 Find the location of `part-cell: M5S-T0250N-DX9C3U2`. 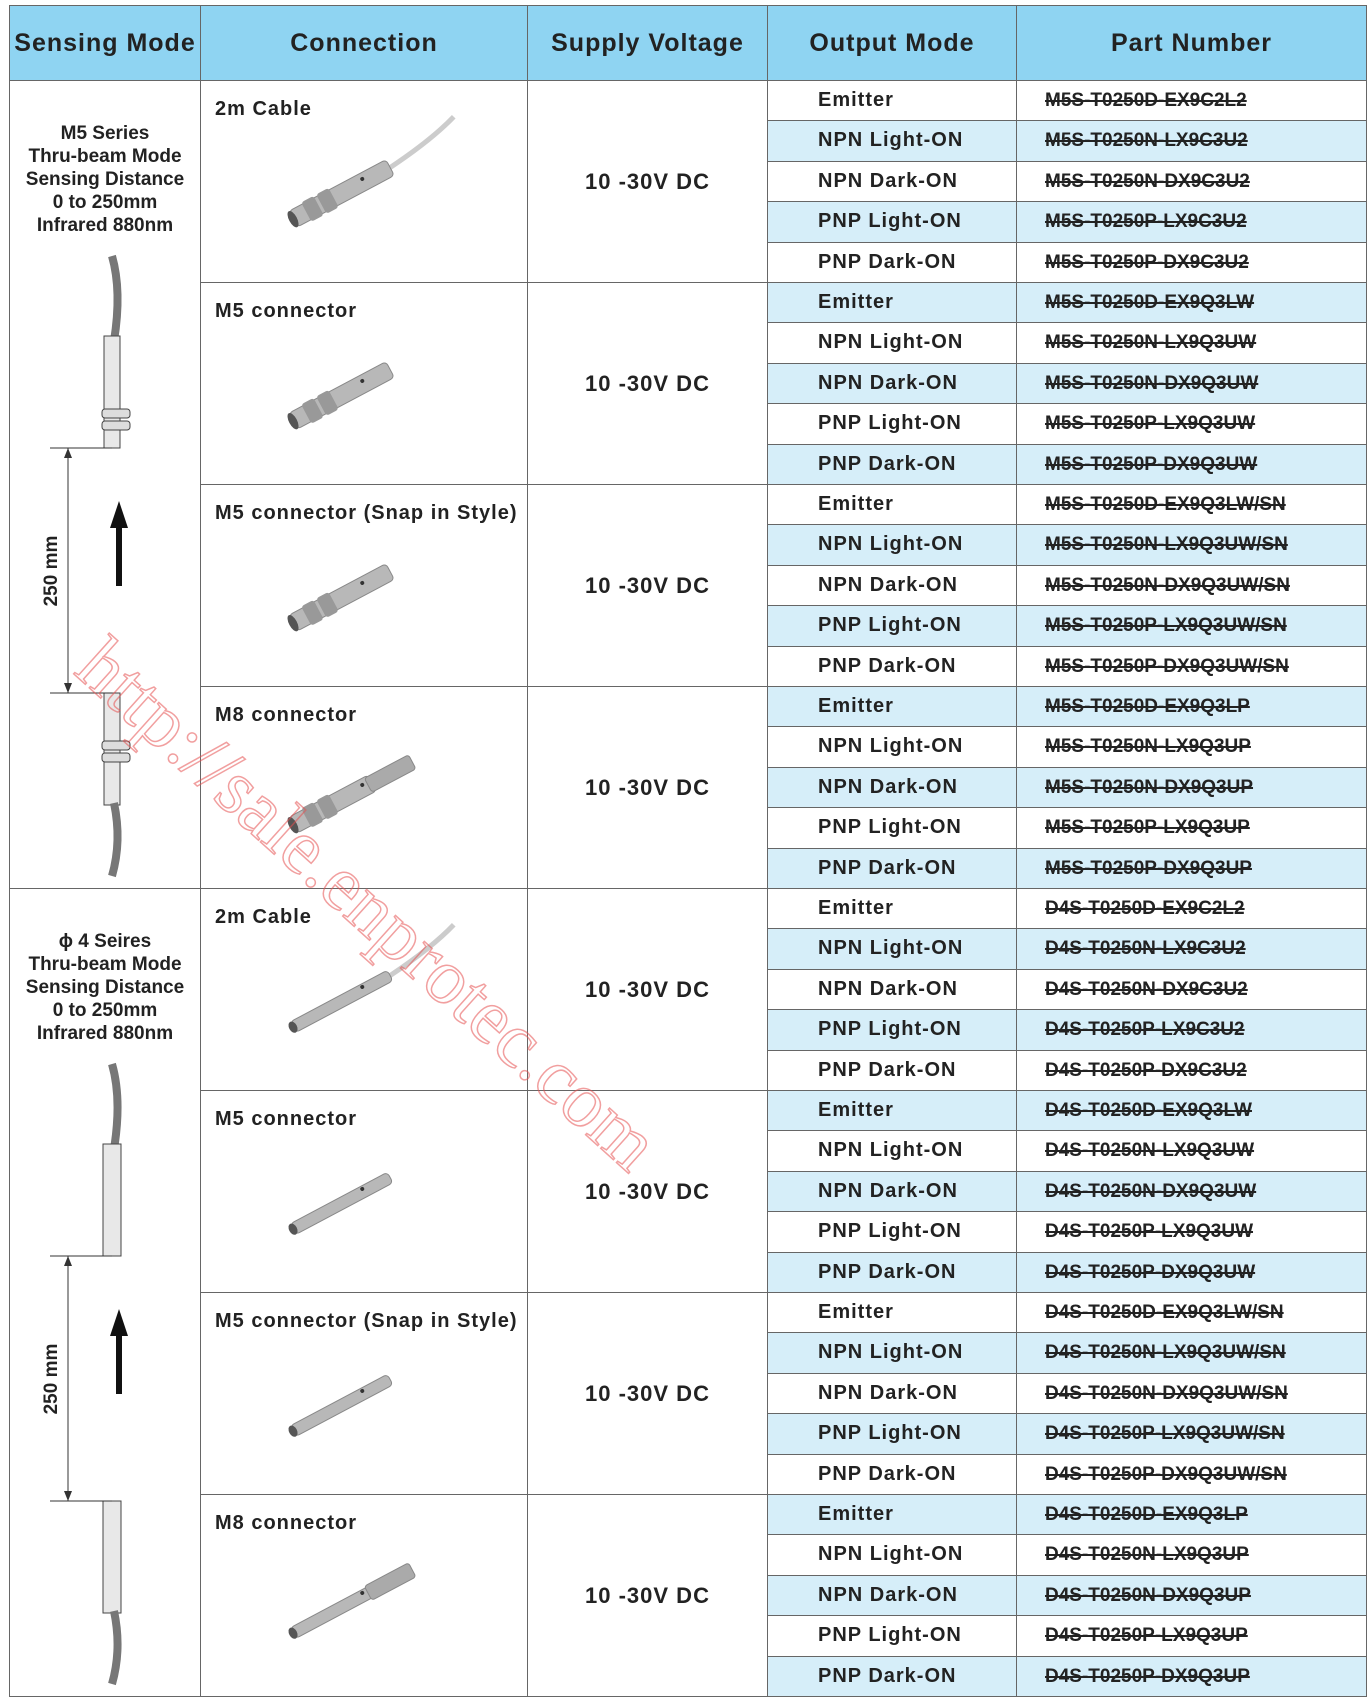

part-cell: M5S-T0250N-DX9C3U2 is located at coordinates (1191, 181).